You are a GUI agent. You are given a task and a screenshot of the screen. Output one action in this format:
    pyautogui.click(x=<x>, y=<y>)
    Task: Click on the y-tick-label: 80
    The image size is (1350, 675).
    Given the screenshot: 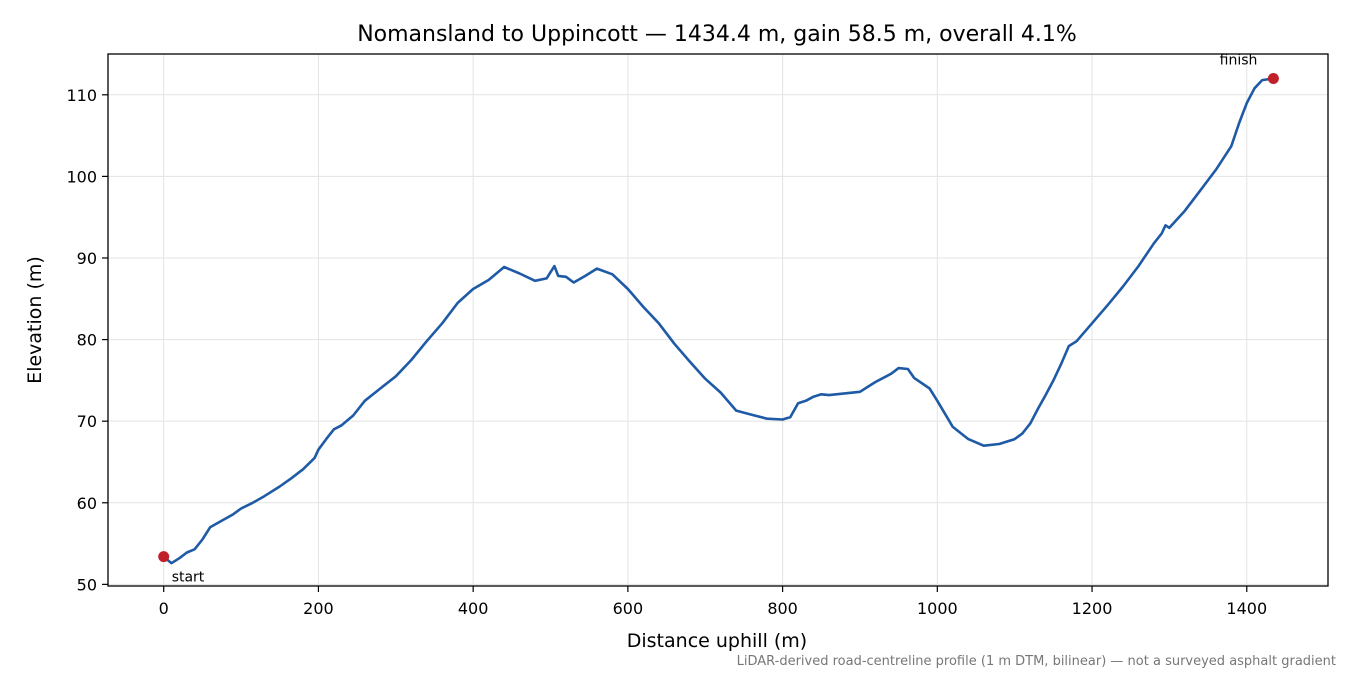 What is the action you would take?
    pyautogui.click(x=87, y=340)
    